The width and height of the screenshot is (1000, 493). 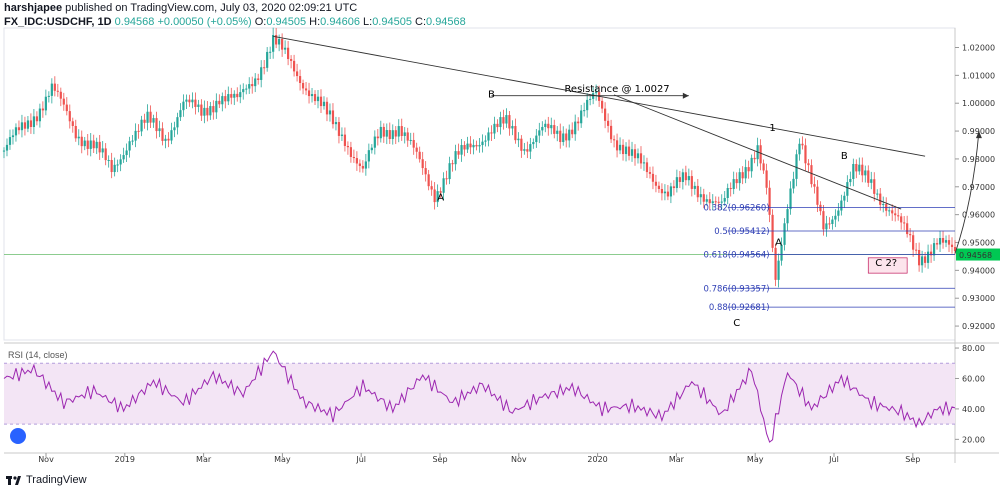 I want to click on price-tick-label: 0.98000, so click(x=978, y=159).